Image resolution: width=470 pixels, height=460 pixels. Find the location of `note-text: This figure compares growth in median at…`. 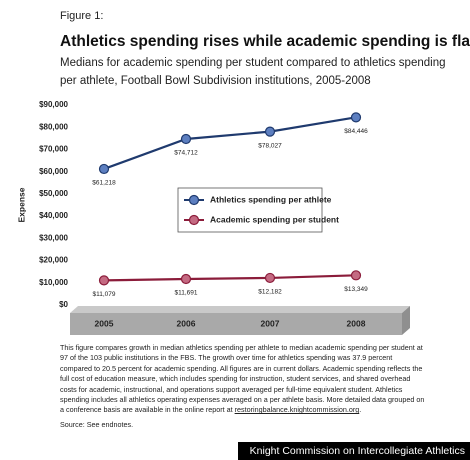

note-text: This figure compares growth in median at… is located at coordinates (242, 379).